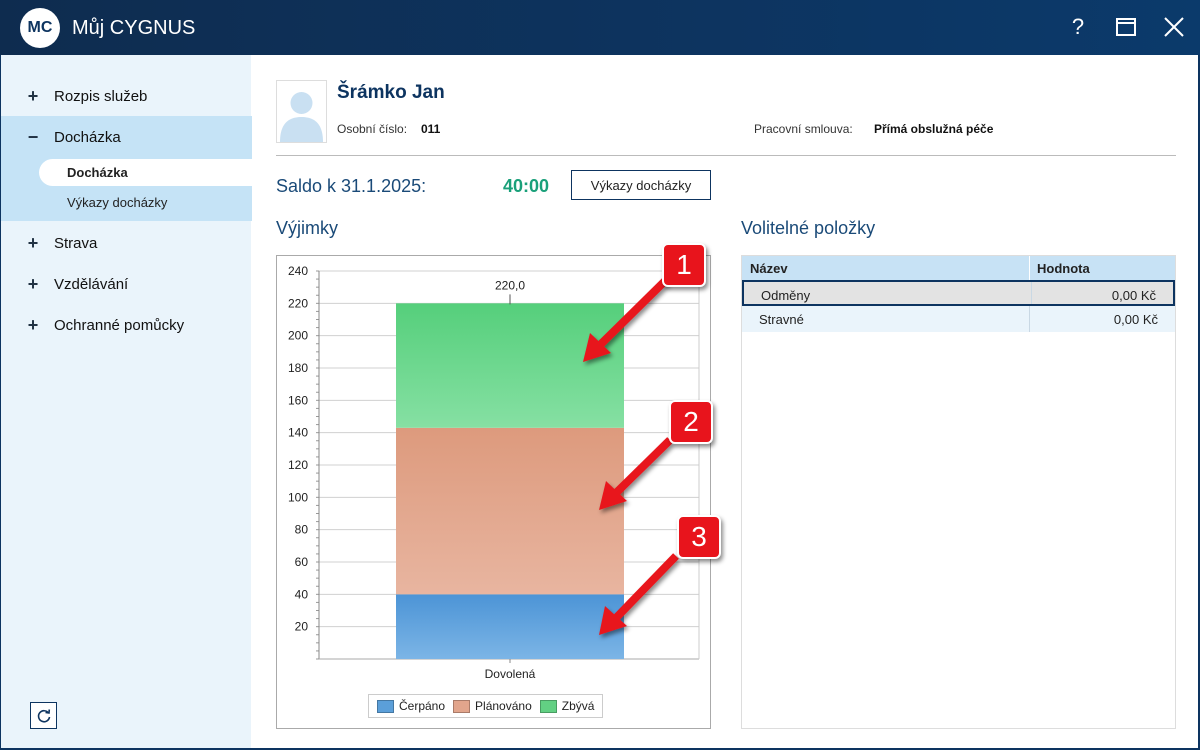  I want to click on help-icon: ?, so click(1078, 26).